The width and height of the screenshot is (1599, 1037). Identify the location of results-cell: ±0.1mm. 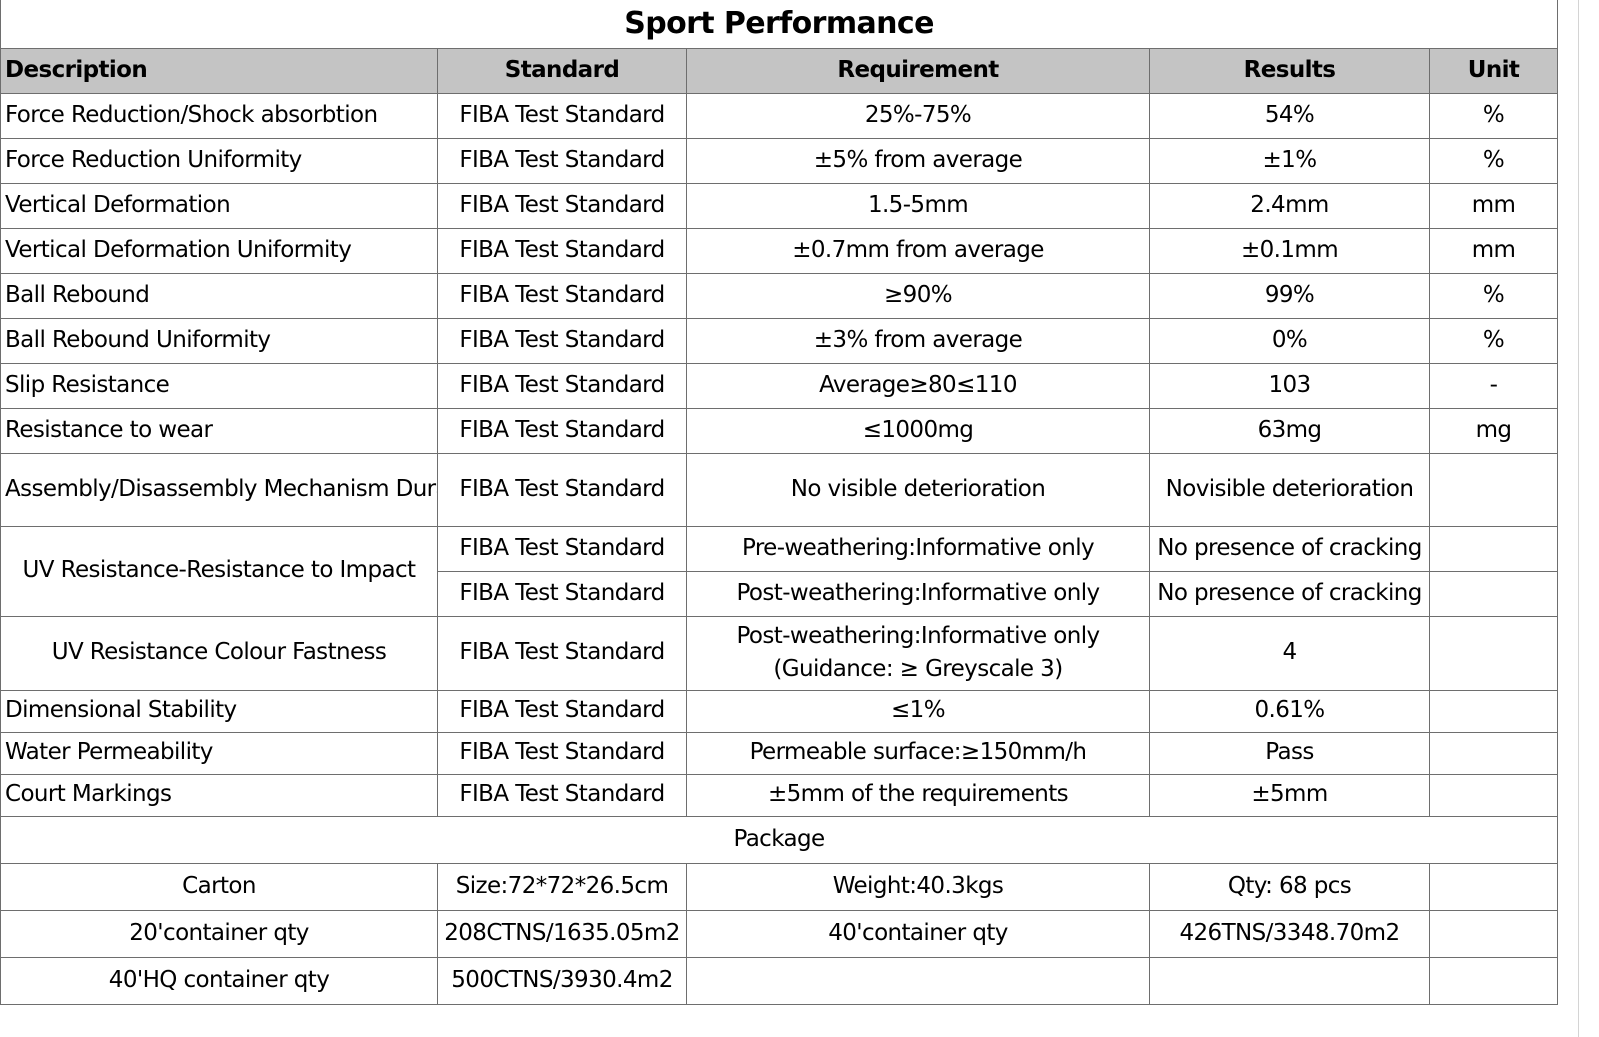
(1289, 250).